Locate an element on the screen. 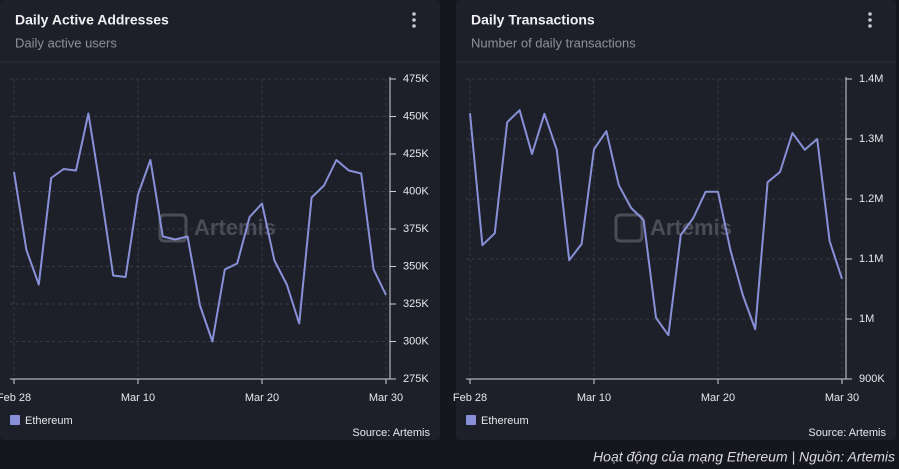 This screenshot has height=469, width=899. y-tick-label: 450K is located at coordinates (416, 116).